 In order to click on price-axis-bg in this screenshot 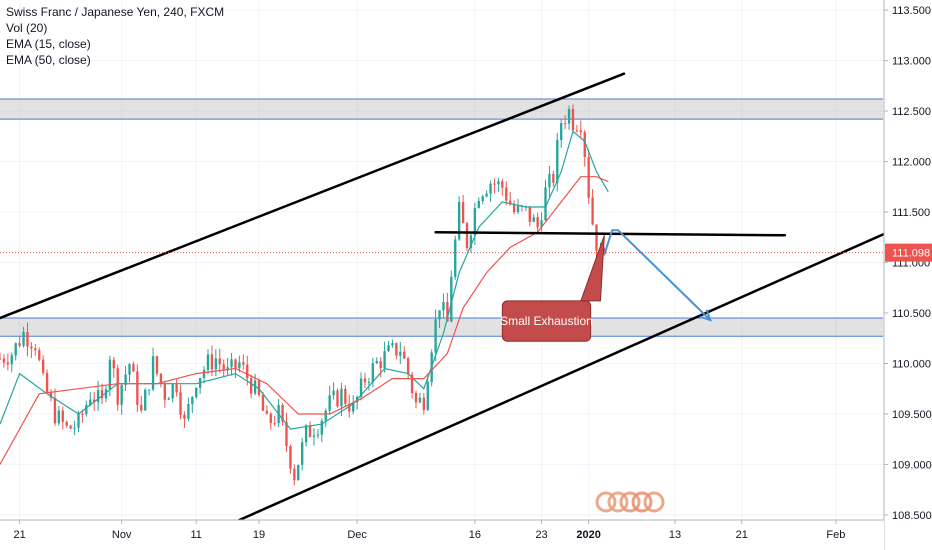, I will do `click(908, 275)`.